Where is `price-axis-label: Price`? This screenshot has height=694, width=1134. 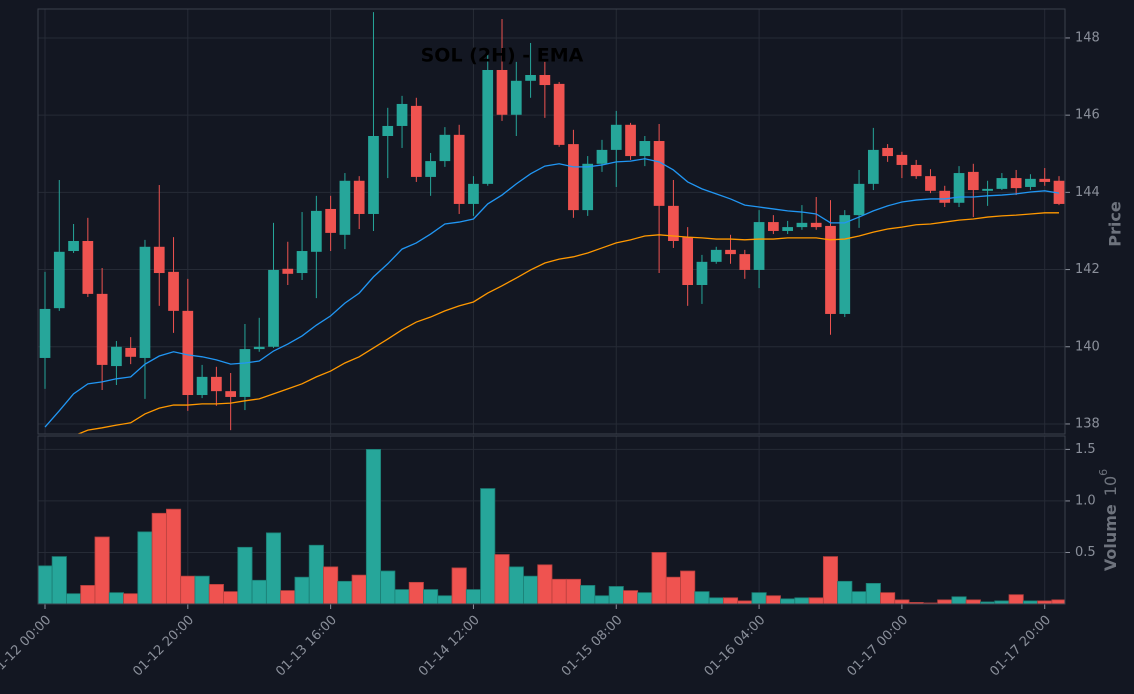
price-axis-label: Price is located at coordinates (1115, 224).